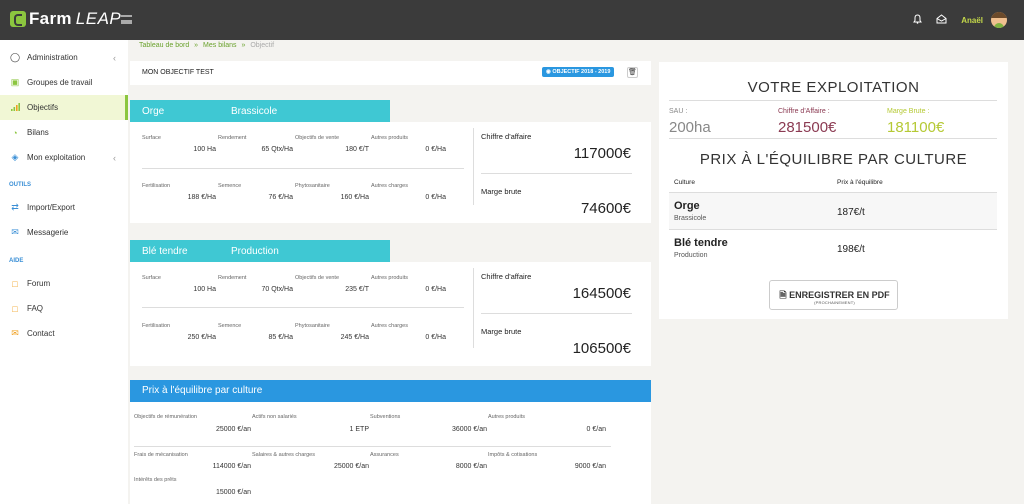 This screenshot has width=1024, height=504. What do you see at coordinates (473, 308) in the screenshot?
I see `vertical-divider` at bounding box center [473, 308].